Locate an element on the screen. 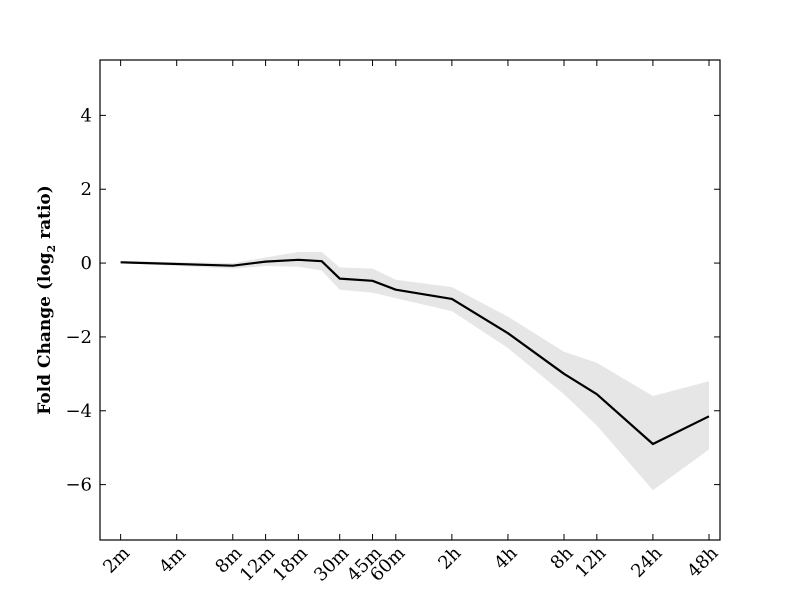  y-tick-label: 0 is located at coordinates (86, 263).